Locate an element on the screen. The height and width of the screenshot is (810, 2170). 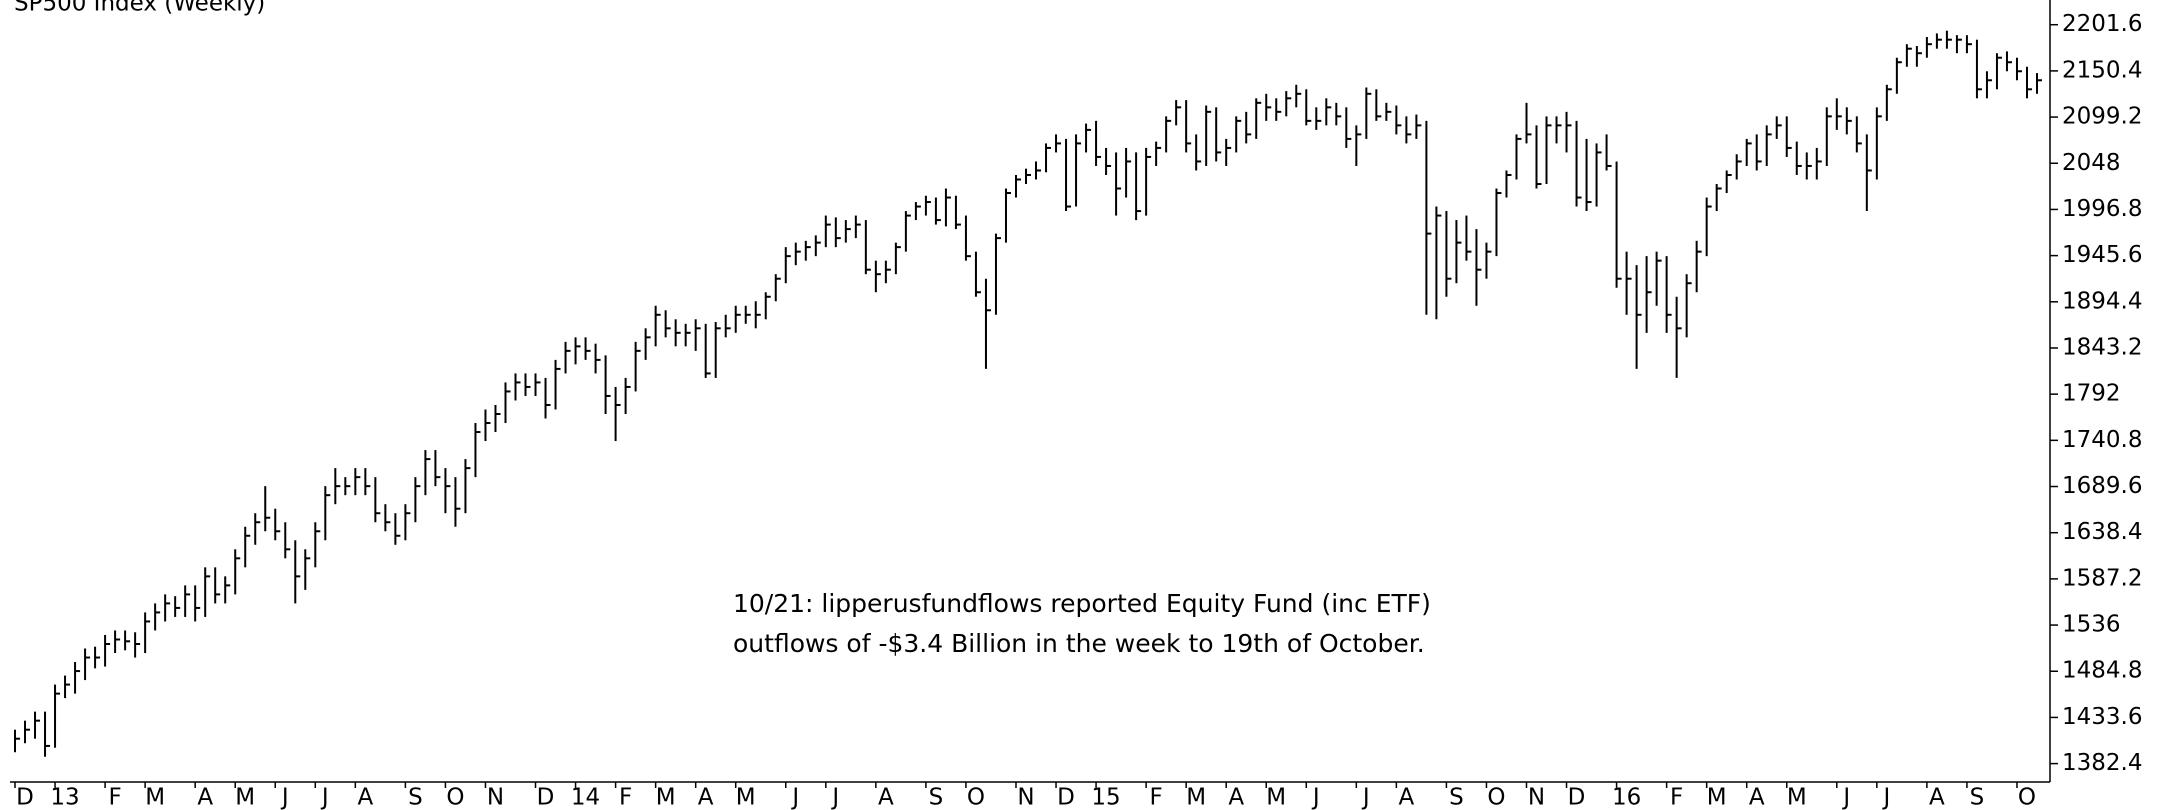
y-tick-label: 1689.6 is located at coordinates (2102, 486).